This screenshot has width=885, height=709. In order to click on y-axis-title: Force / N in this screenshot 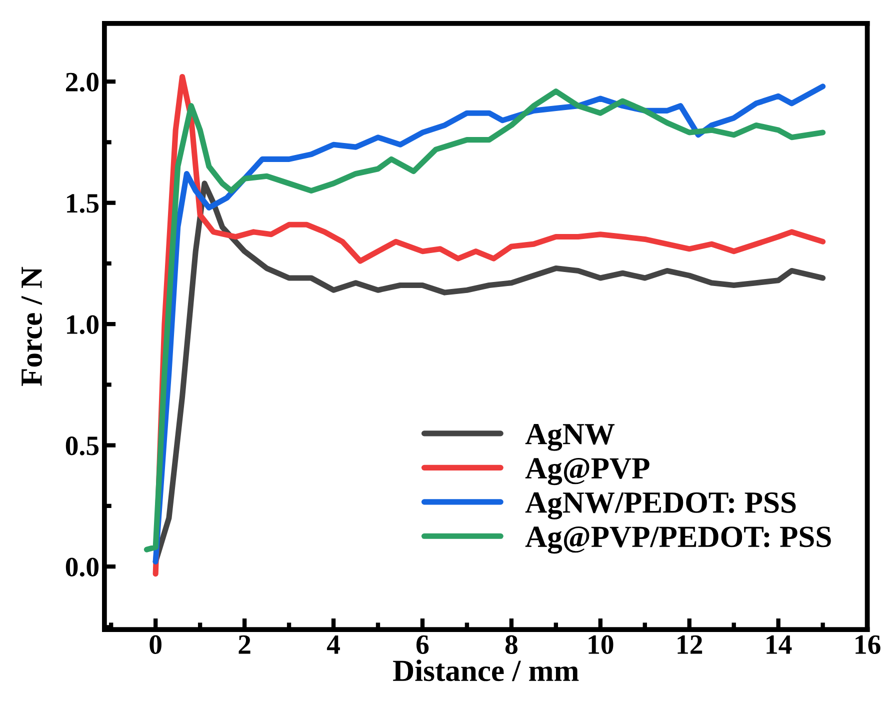, I will do `click(32, 326)`.